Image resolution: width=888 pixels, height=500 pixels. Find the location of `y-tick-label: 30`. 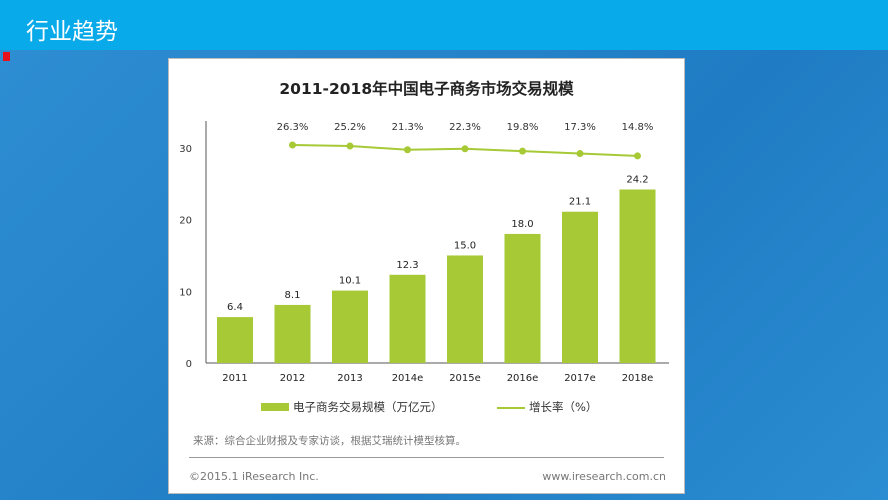

y-tick-label: 30 is located at coordinates (185, 149).